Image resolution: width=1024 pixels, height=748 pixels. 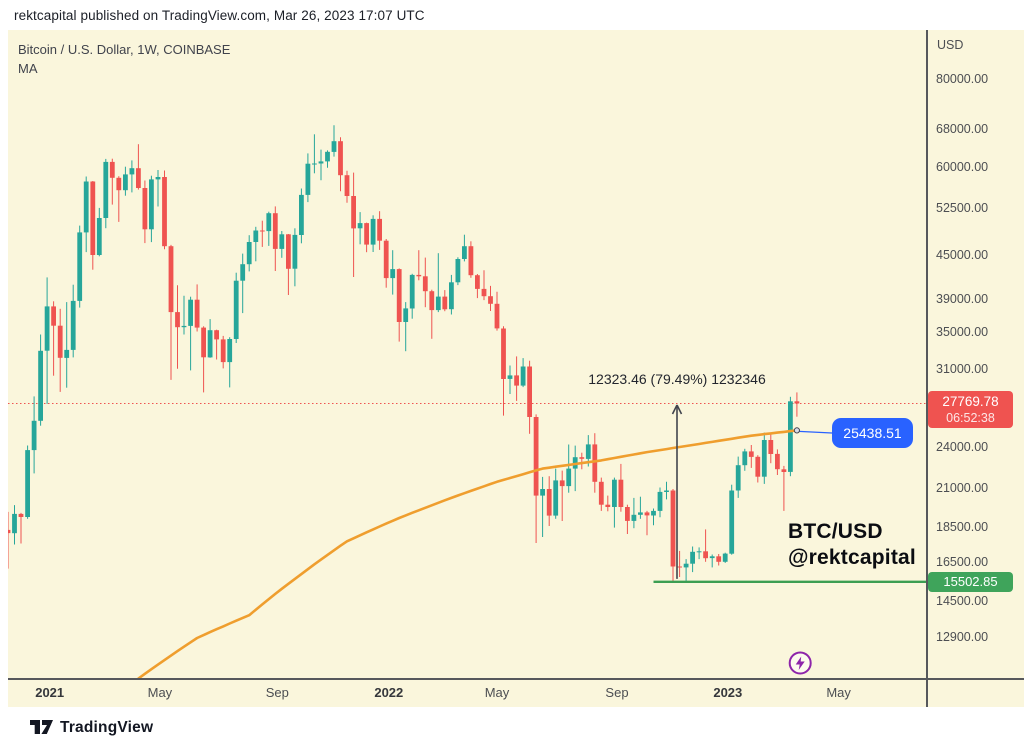 What do you see at coordinates (962, 254) in the screenshot?
I see `price-tick: 45000.00` at bounding box center [962, 254].